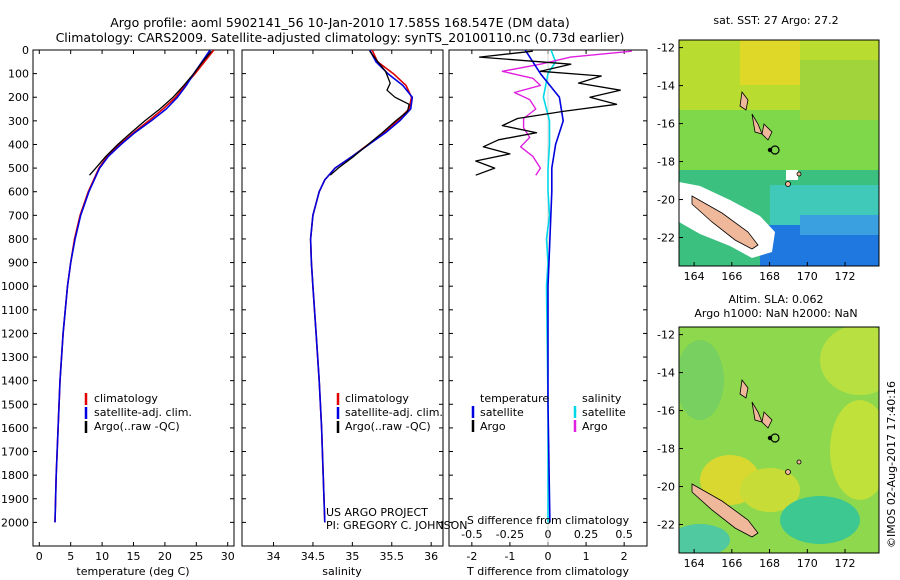  I want to click on depth-tick-label: 2000, so click(15, 522).